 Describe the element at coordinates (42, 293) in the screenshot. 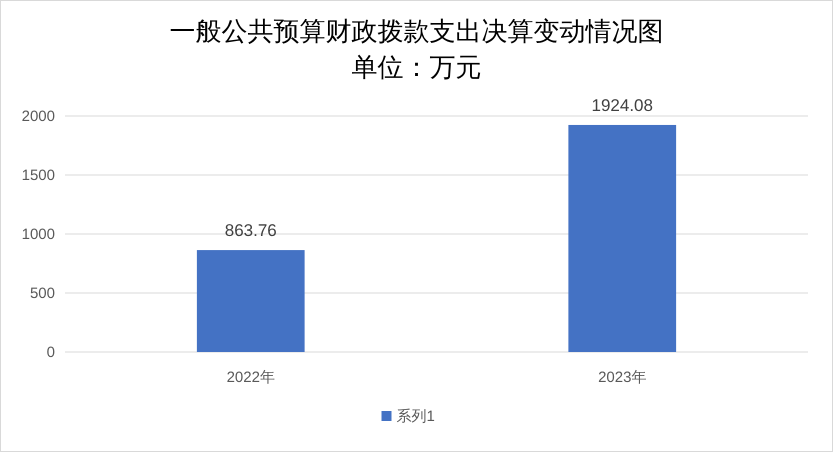

I see `y-tick-label: 500` at that location.